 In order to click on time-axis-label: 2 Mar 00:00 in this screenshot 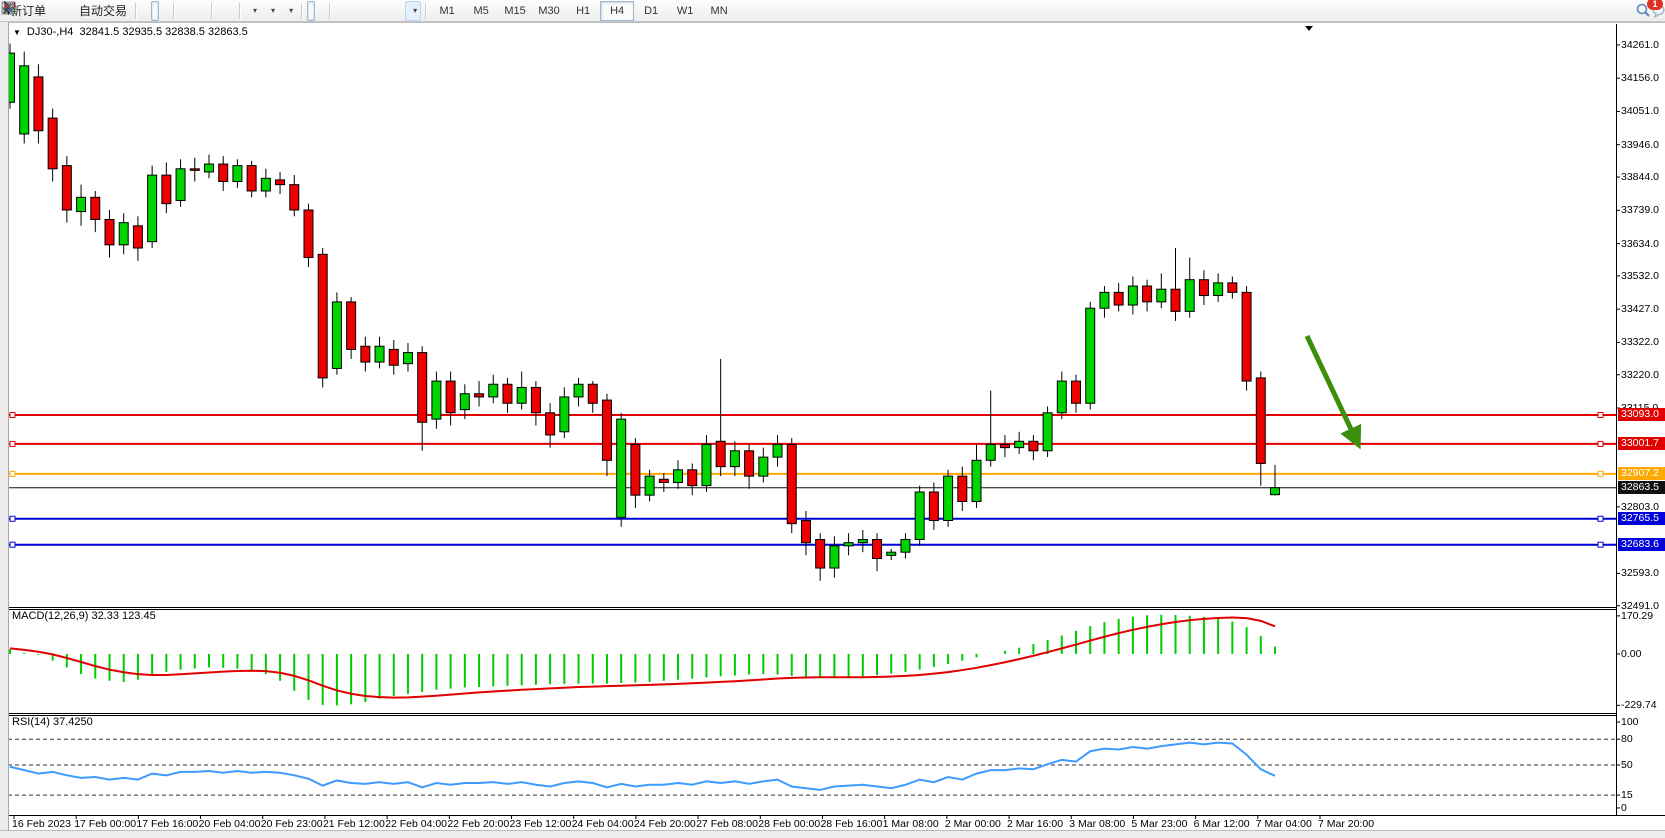, I will do `click(972, 824)`.